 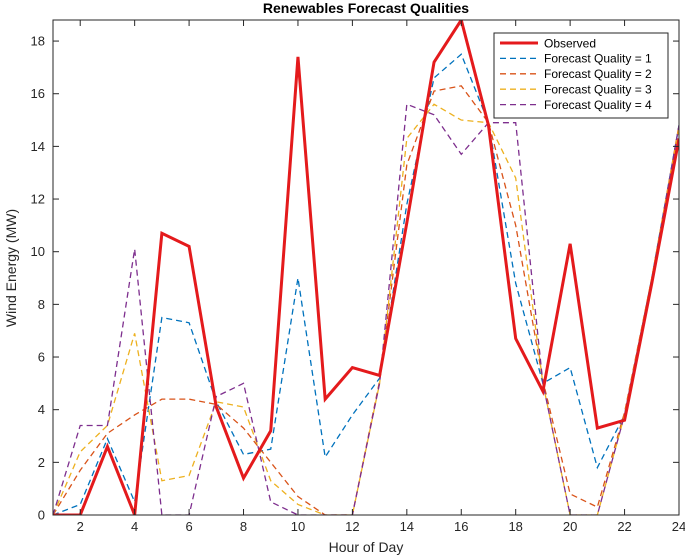 What do you see at coordinates (41, 409) in the screenshot?
I see `y-tick-label: 4` at bounding box center [41, 409].